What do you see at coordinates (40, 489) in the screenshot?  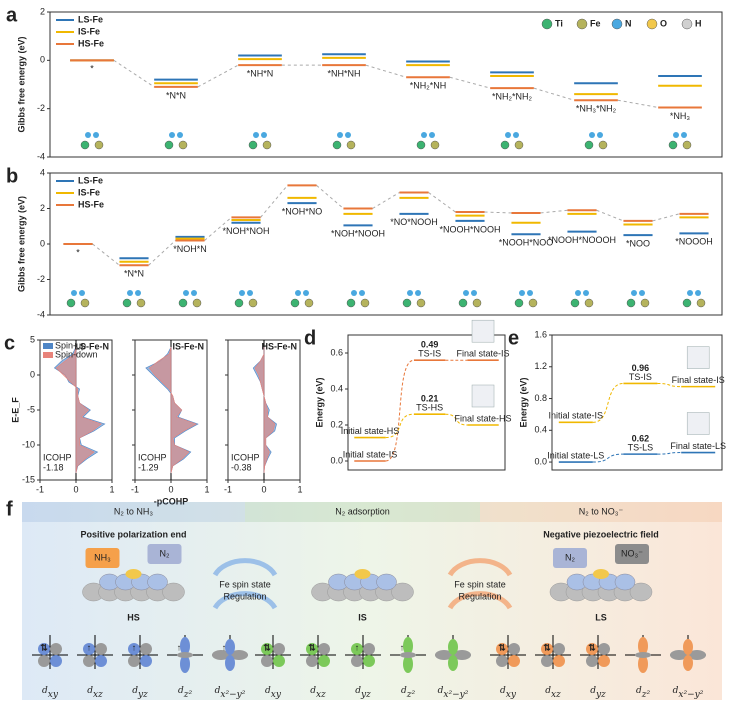 I see `x-tick-label: -1` at bounding box center [40, 489].